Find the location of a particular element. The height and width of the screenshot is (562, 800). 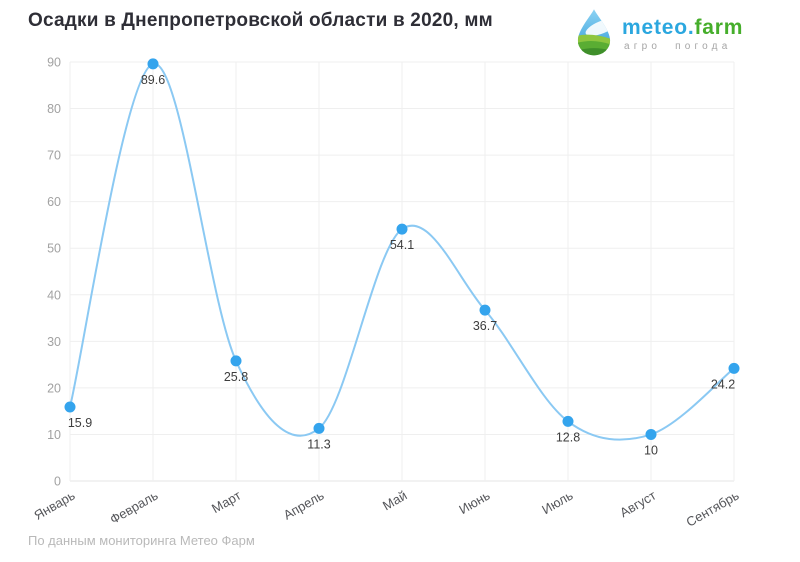

y-axis-tick-label: 70 is located at coordinates (54, 156).